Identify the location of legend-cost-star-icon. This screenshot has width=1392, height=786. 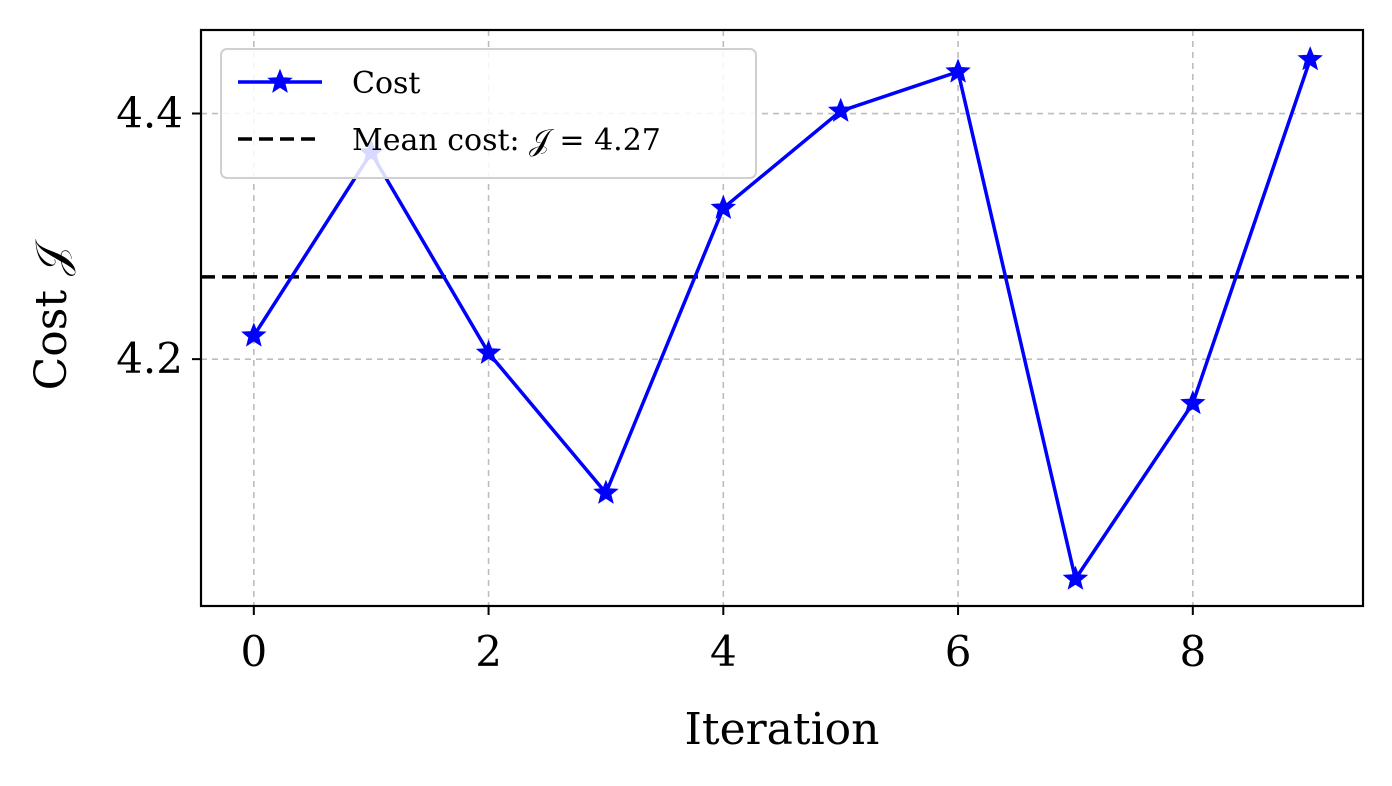
(280, 80).